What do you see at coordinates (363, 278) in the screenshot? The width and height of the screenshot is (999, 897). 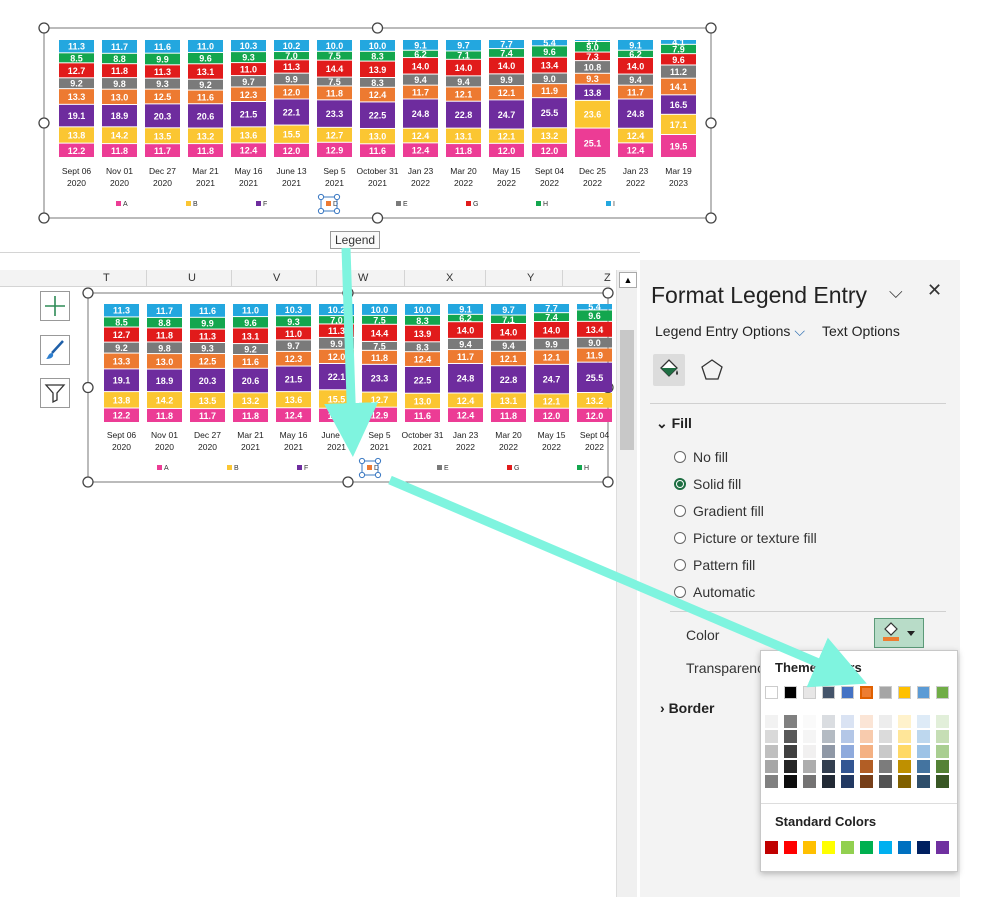 I see `column-letter-W: W` at bounding box center [363, 278].